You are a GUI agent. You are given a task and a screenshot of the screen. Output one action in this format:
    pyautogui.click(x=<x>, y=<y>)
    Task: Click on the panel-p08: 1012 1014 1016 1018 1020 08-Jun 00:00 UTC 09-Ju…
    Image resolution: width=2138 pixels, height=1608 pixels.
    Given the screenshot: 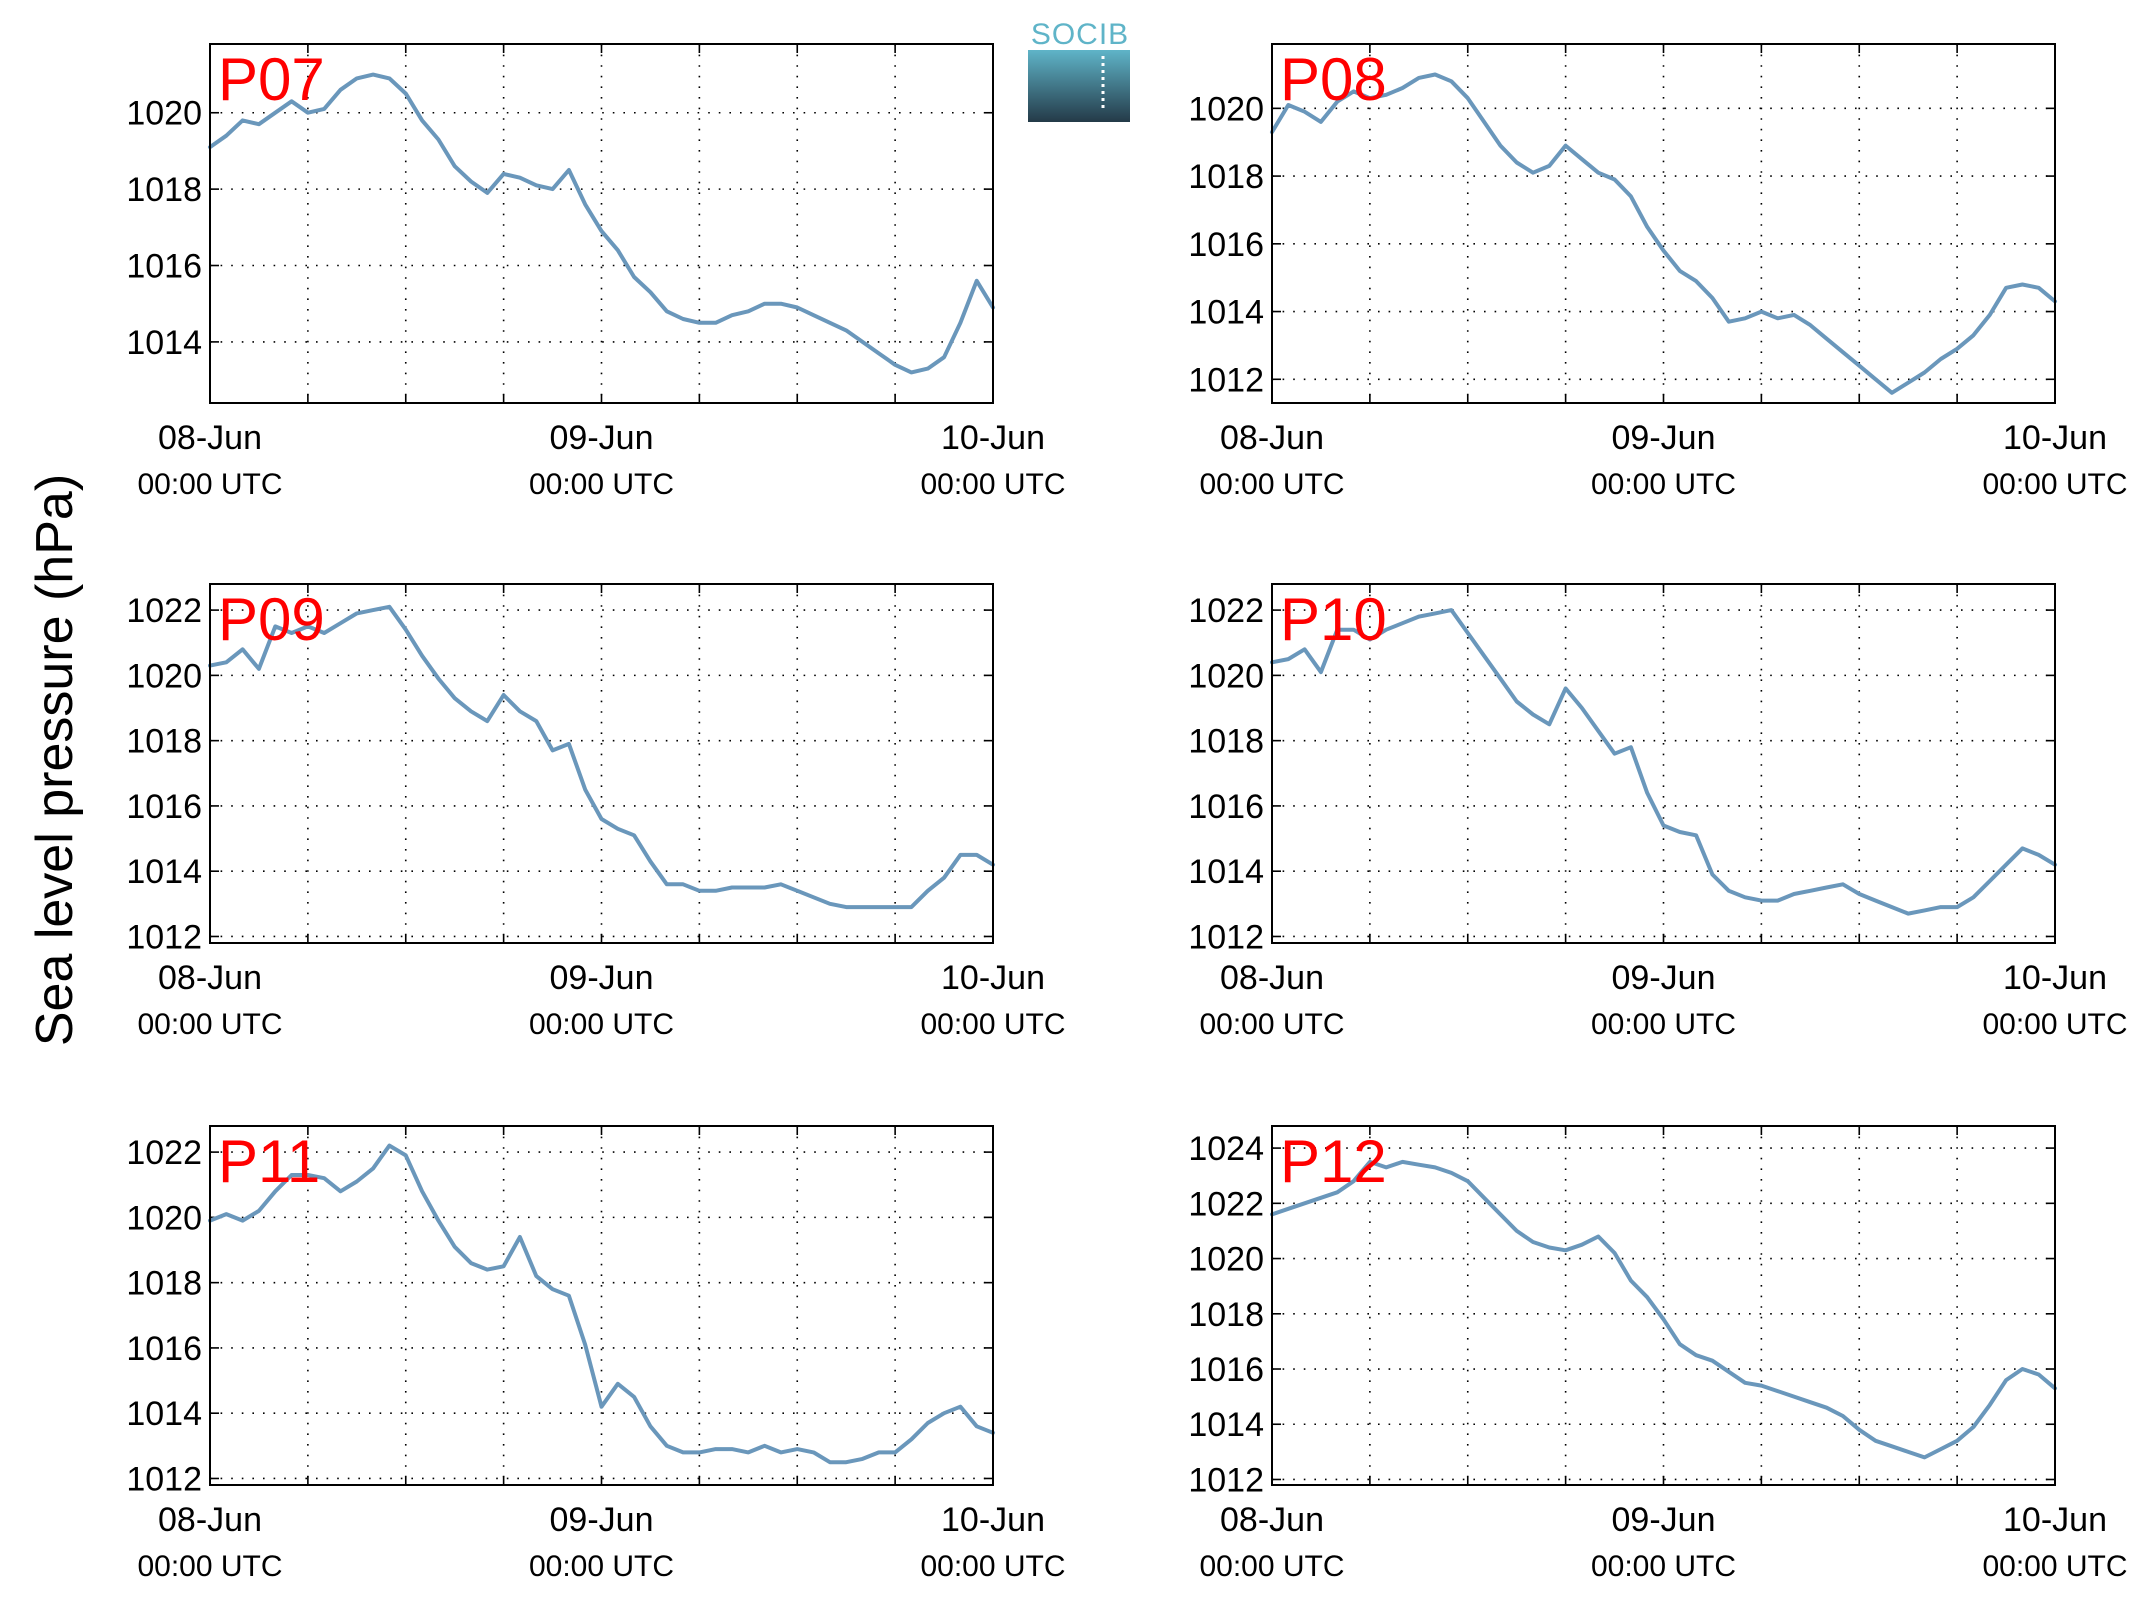 What is the action you would take?
    pyautogui.click(x=1658, y=272)
    